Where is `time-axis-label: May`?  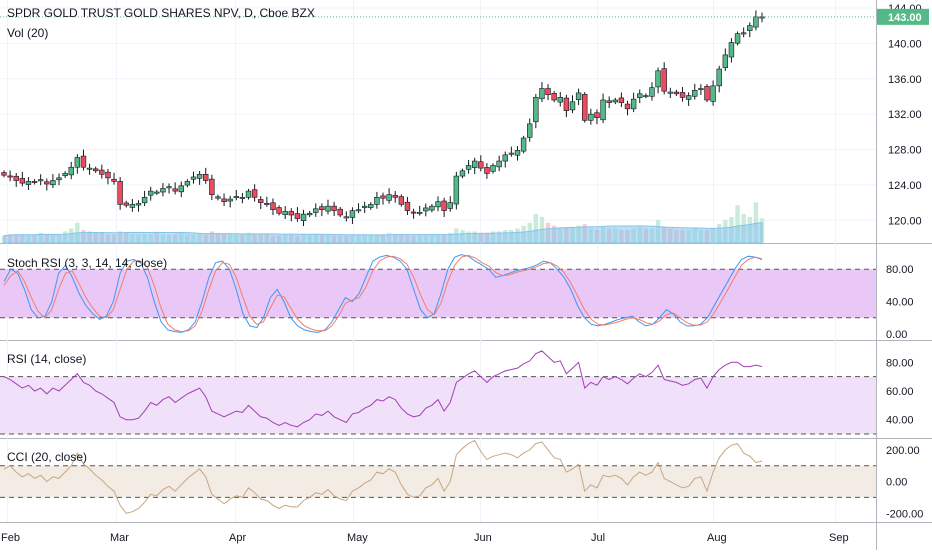
time-axis-label: May is located at coordinates (357, 538).